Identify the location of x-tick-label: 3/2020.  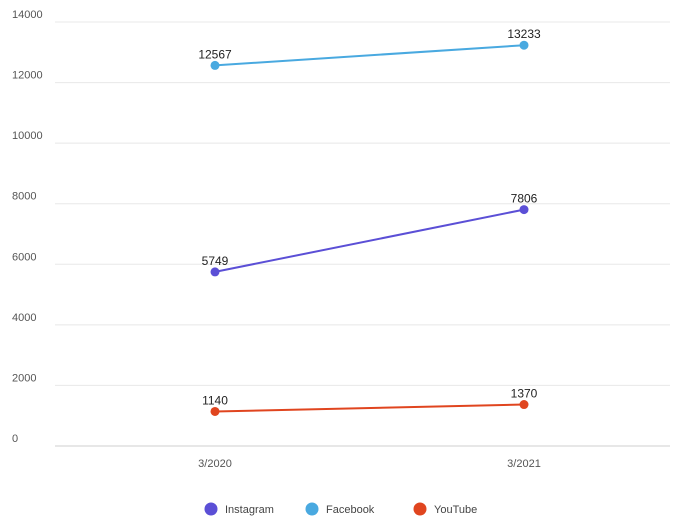
(215, 464).